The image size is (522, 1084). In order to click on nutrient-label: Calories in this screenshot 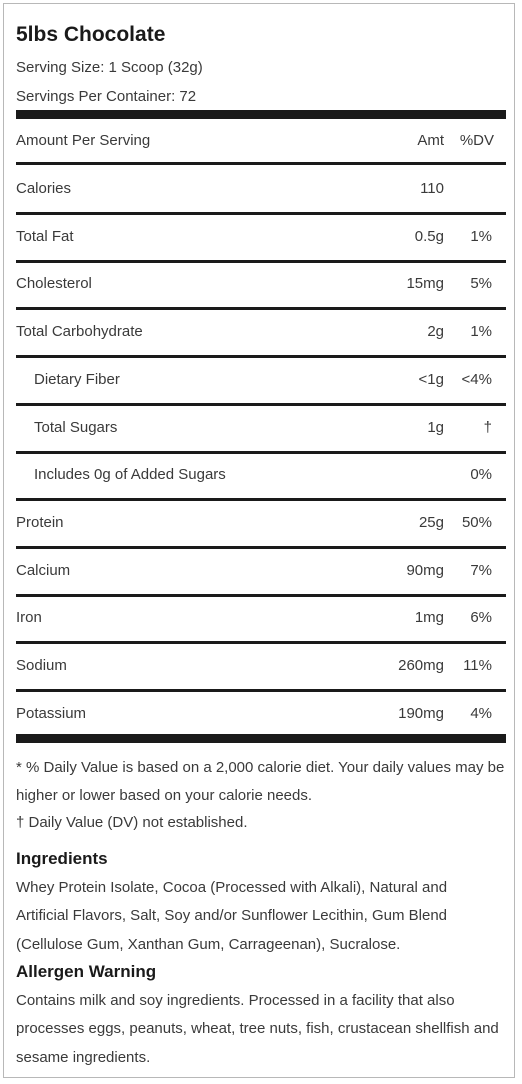, I will do `click(44, 188)`.